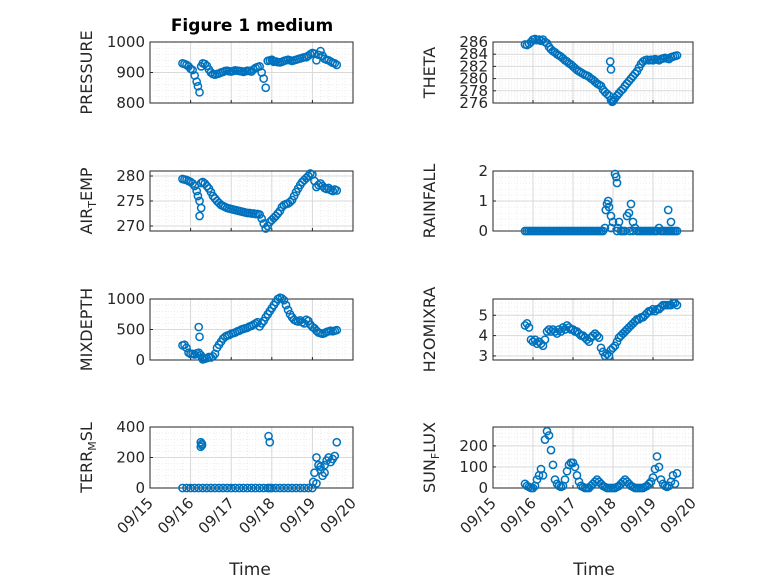 The width and height of the screenshot is (778, 583). I want to click on x-tick-label: 09/18, so click(598, 515).